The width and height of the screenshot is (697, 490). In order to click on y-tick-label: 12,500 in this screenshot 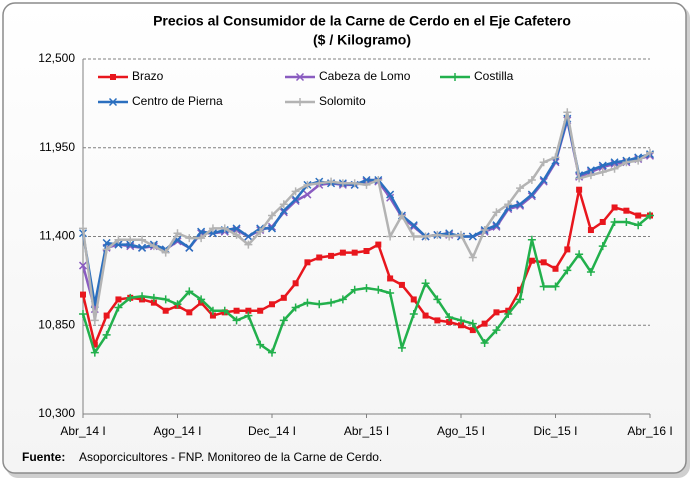, I will do `click(56, 58)`.